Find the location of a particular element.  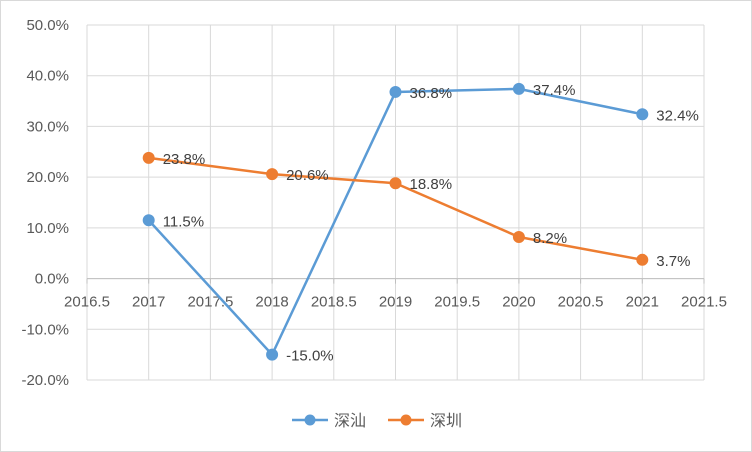

data-label: -15.0% is located at coordinates (310, 356).